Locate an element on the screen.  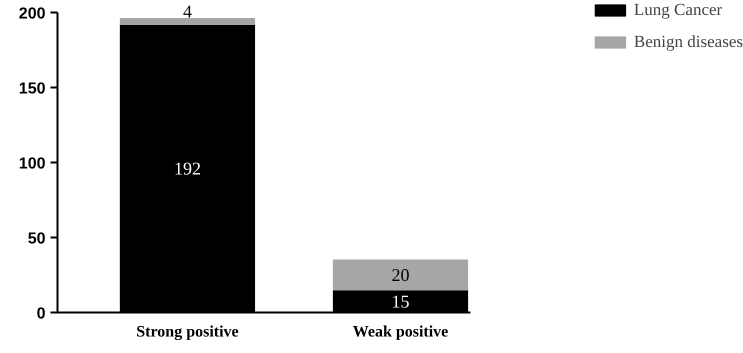
data-label: 15 is located at coordinates (401, 301).